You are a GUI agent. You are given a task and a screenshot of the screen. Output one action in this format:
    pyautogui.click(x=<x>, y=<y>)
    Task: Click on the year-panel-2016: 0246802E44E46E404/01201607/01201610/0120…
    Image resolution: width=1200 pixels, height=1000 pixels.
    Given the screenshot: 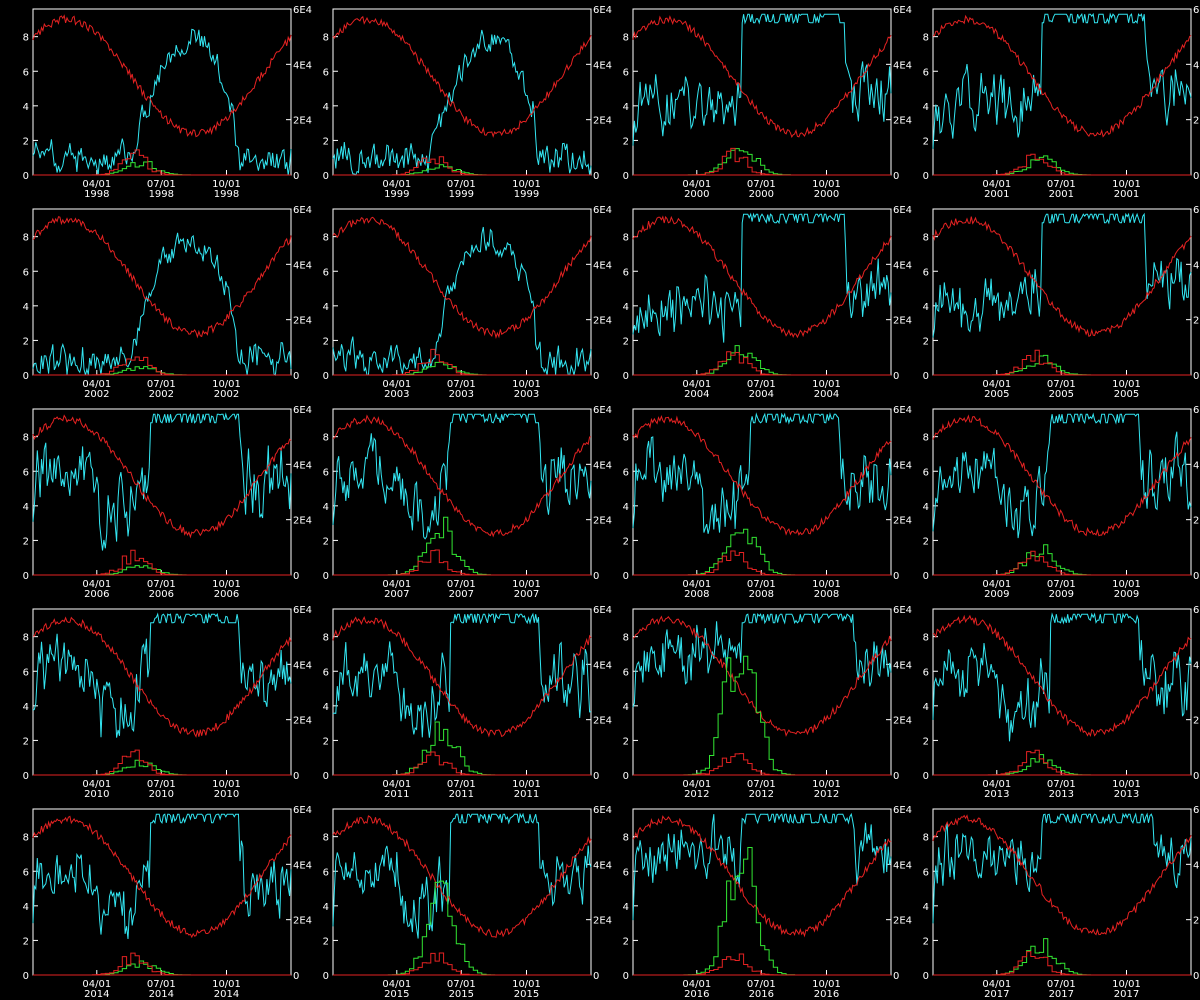 What is the action you would take?
    pyautogui.click(x=767, y=902)
    